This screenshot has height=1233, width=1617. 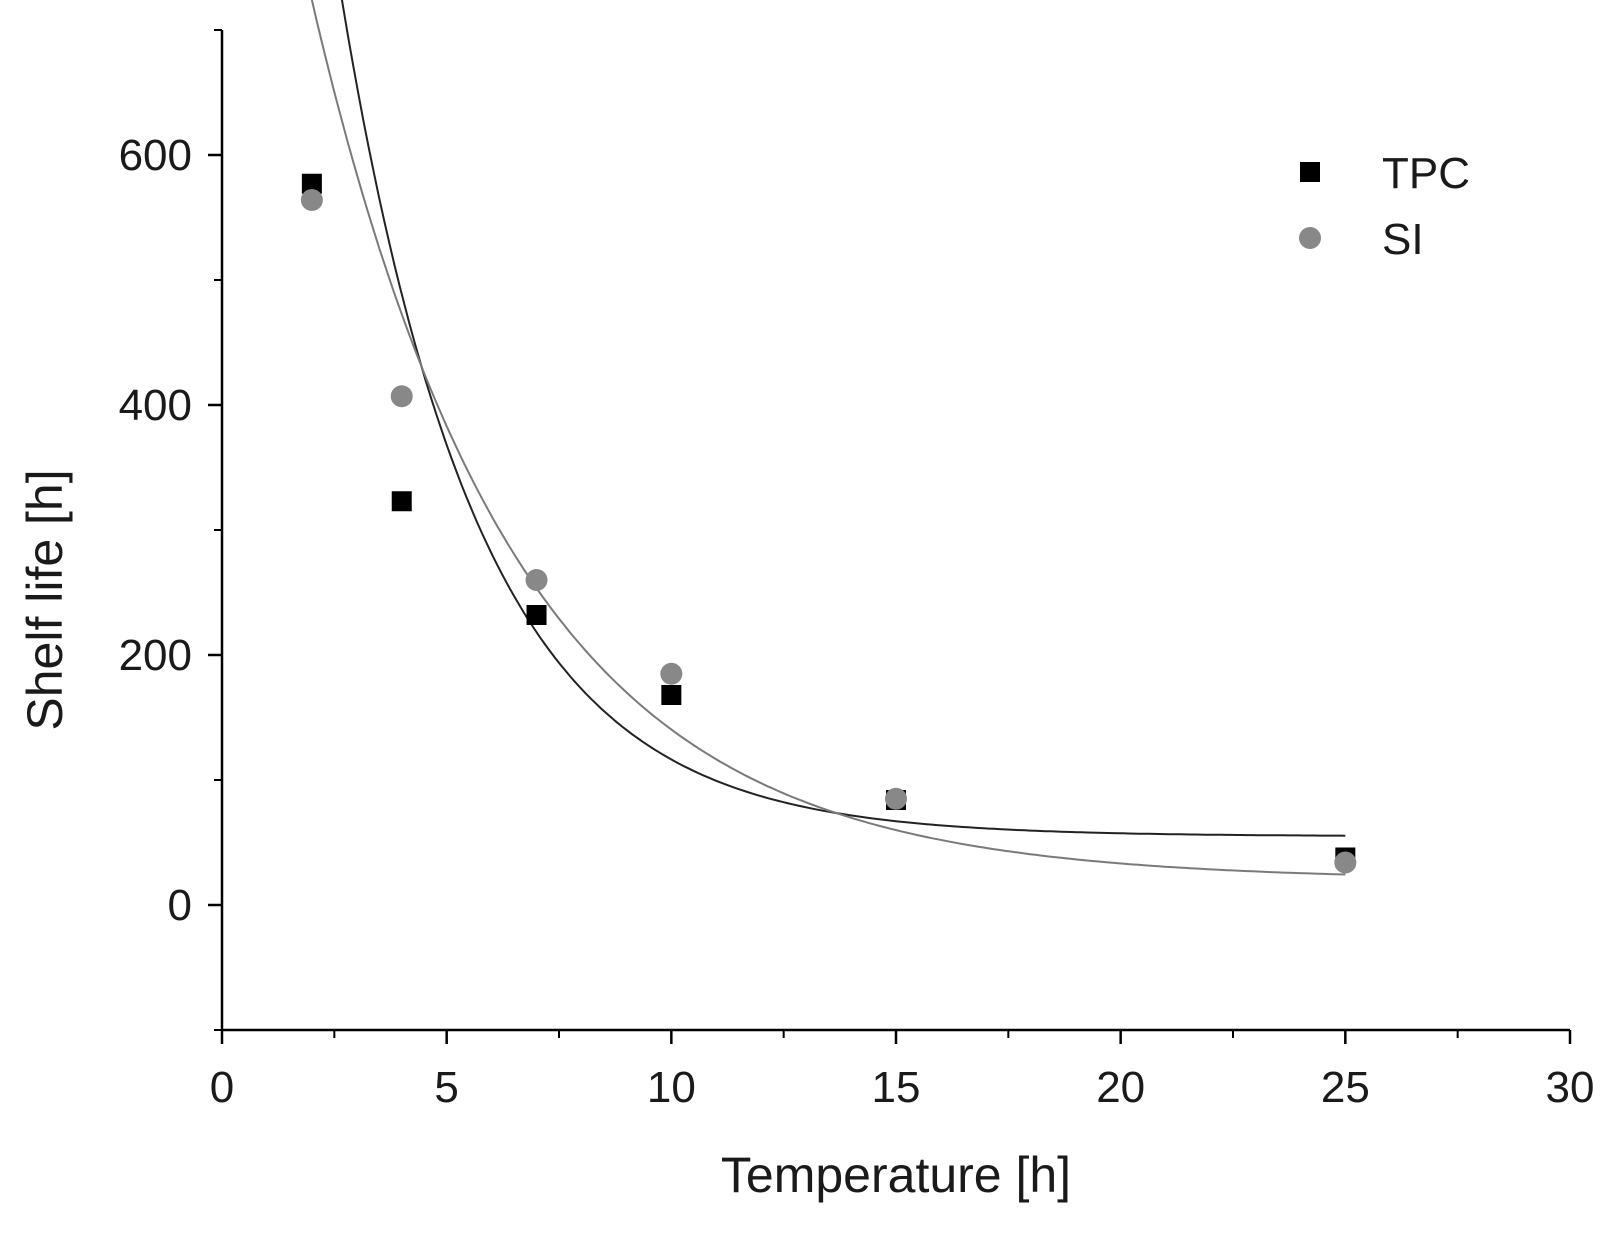 I want to click on x-tick-label: 15, so click(x=896, y=1087).